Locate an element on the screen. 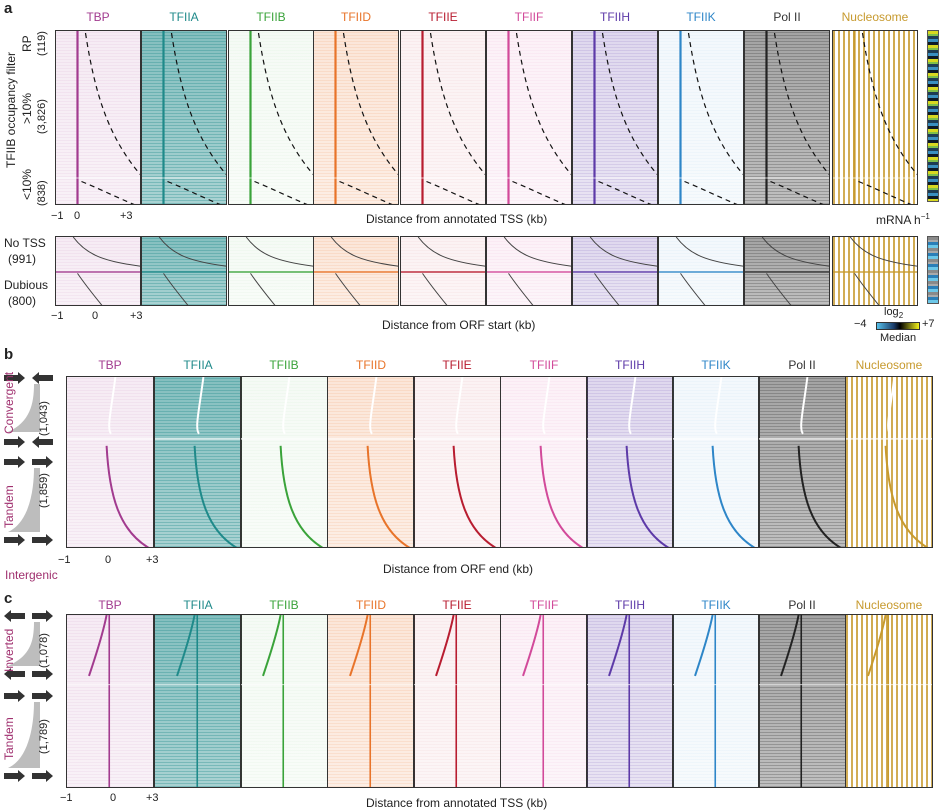 The width and height of the screenshot is (946, 812). c-xtick-0: 0 is located at coordinates (113, 798).